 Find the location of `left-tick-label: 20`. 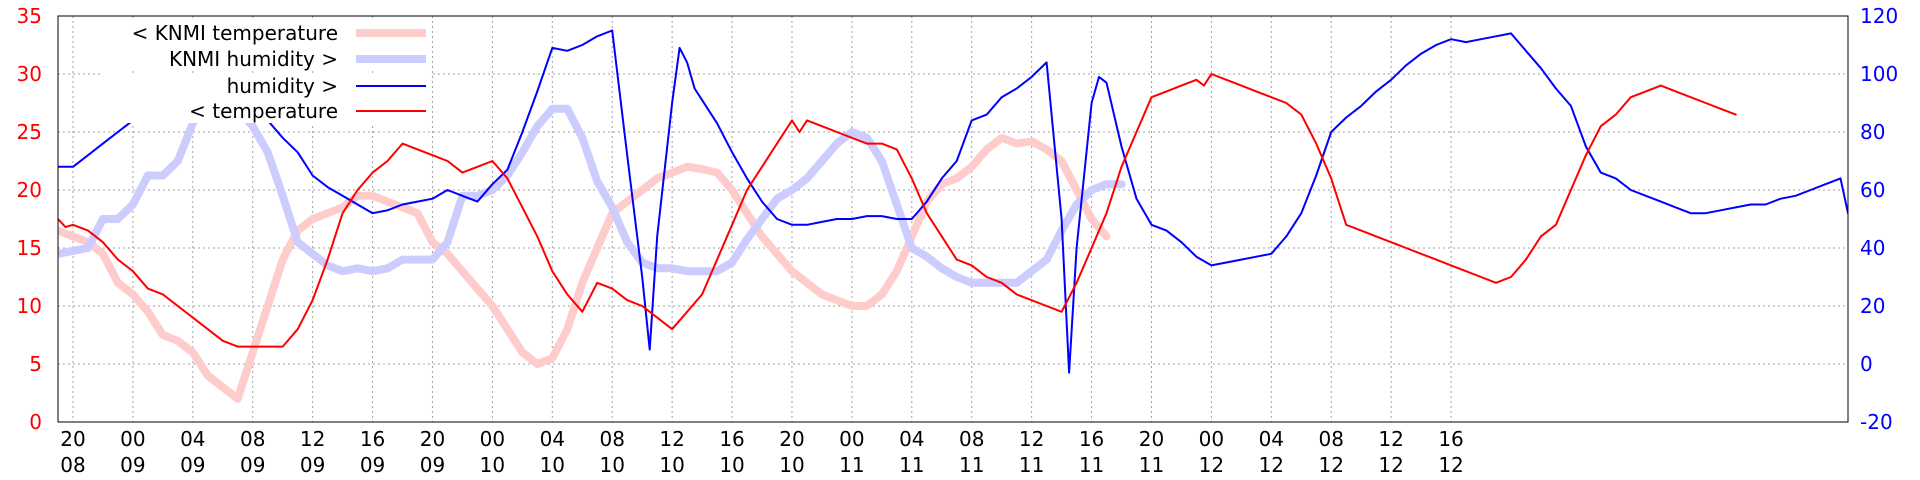

left-tick-label: 20 is located at coordinates (29, 190).